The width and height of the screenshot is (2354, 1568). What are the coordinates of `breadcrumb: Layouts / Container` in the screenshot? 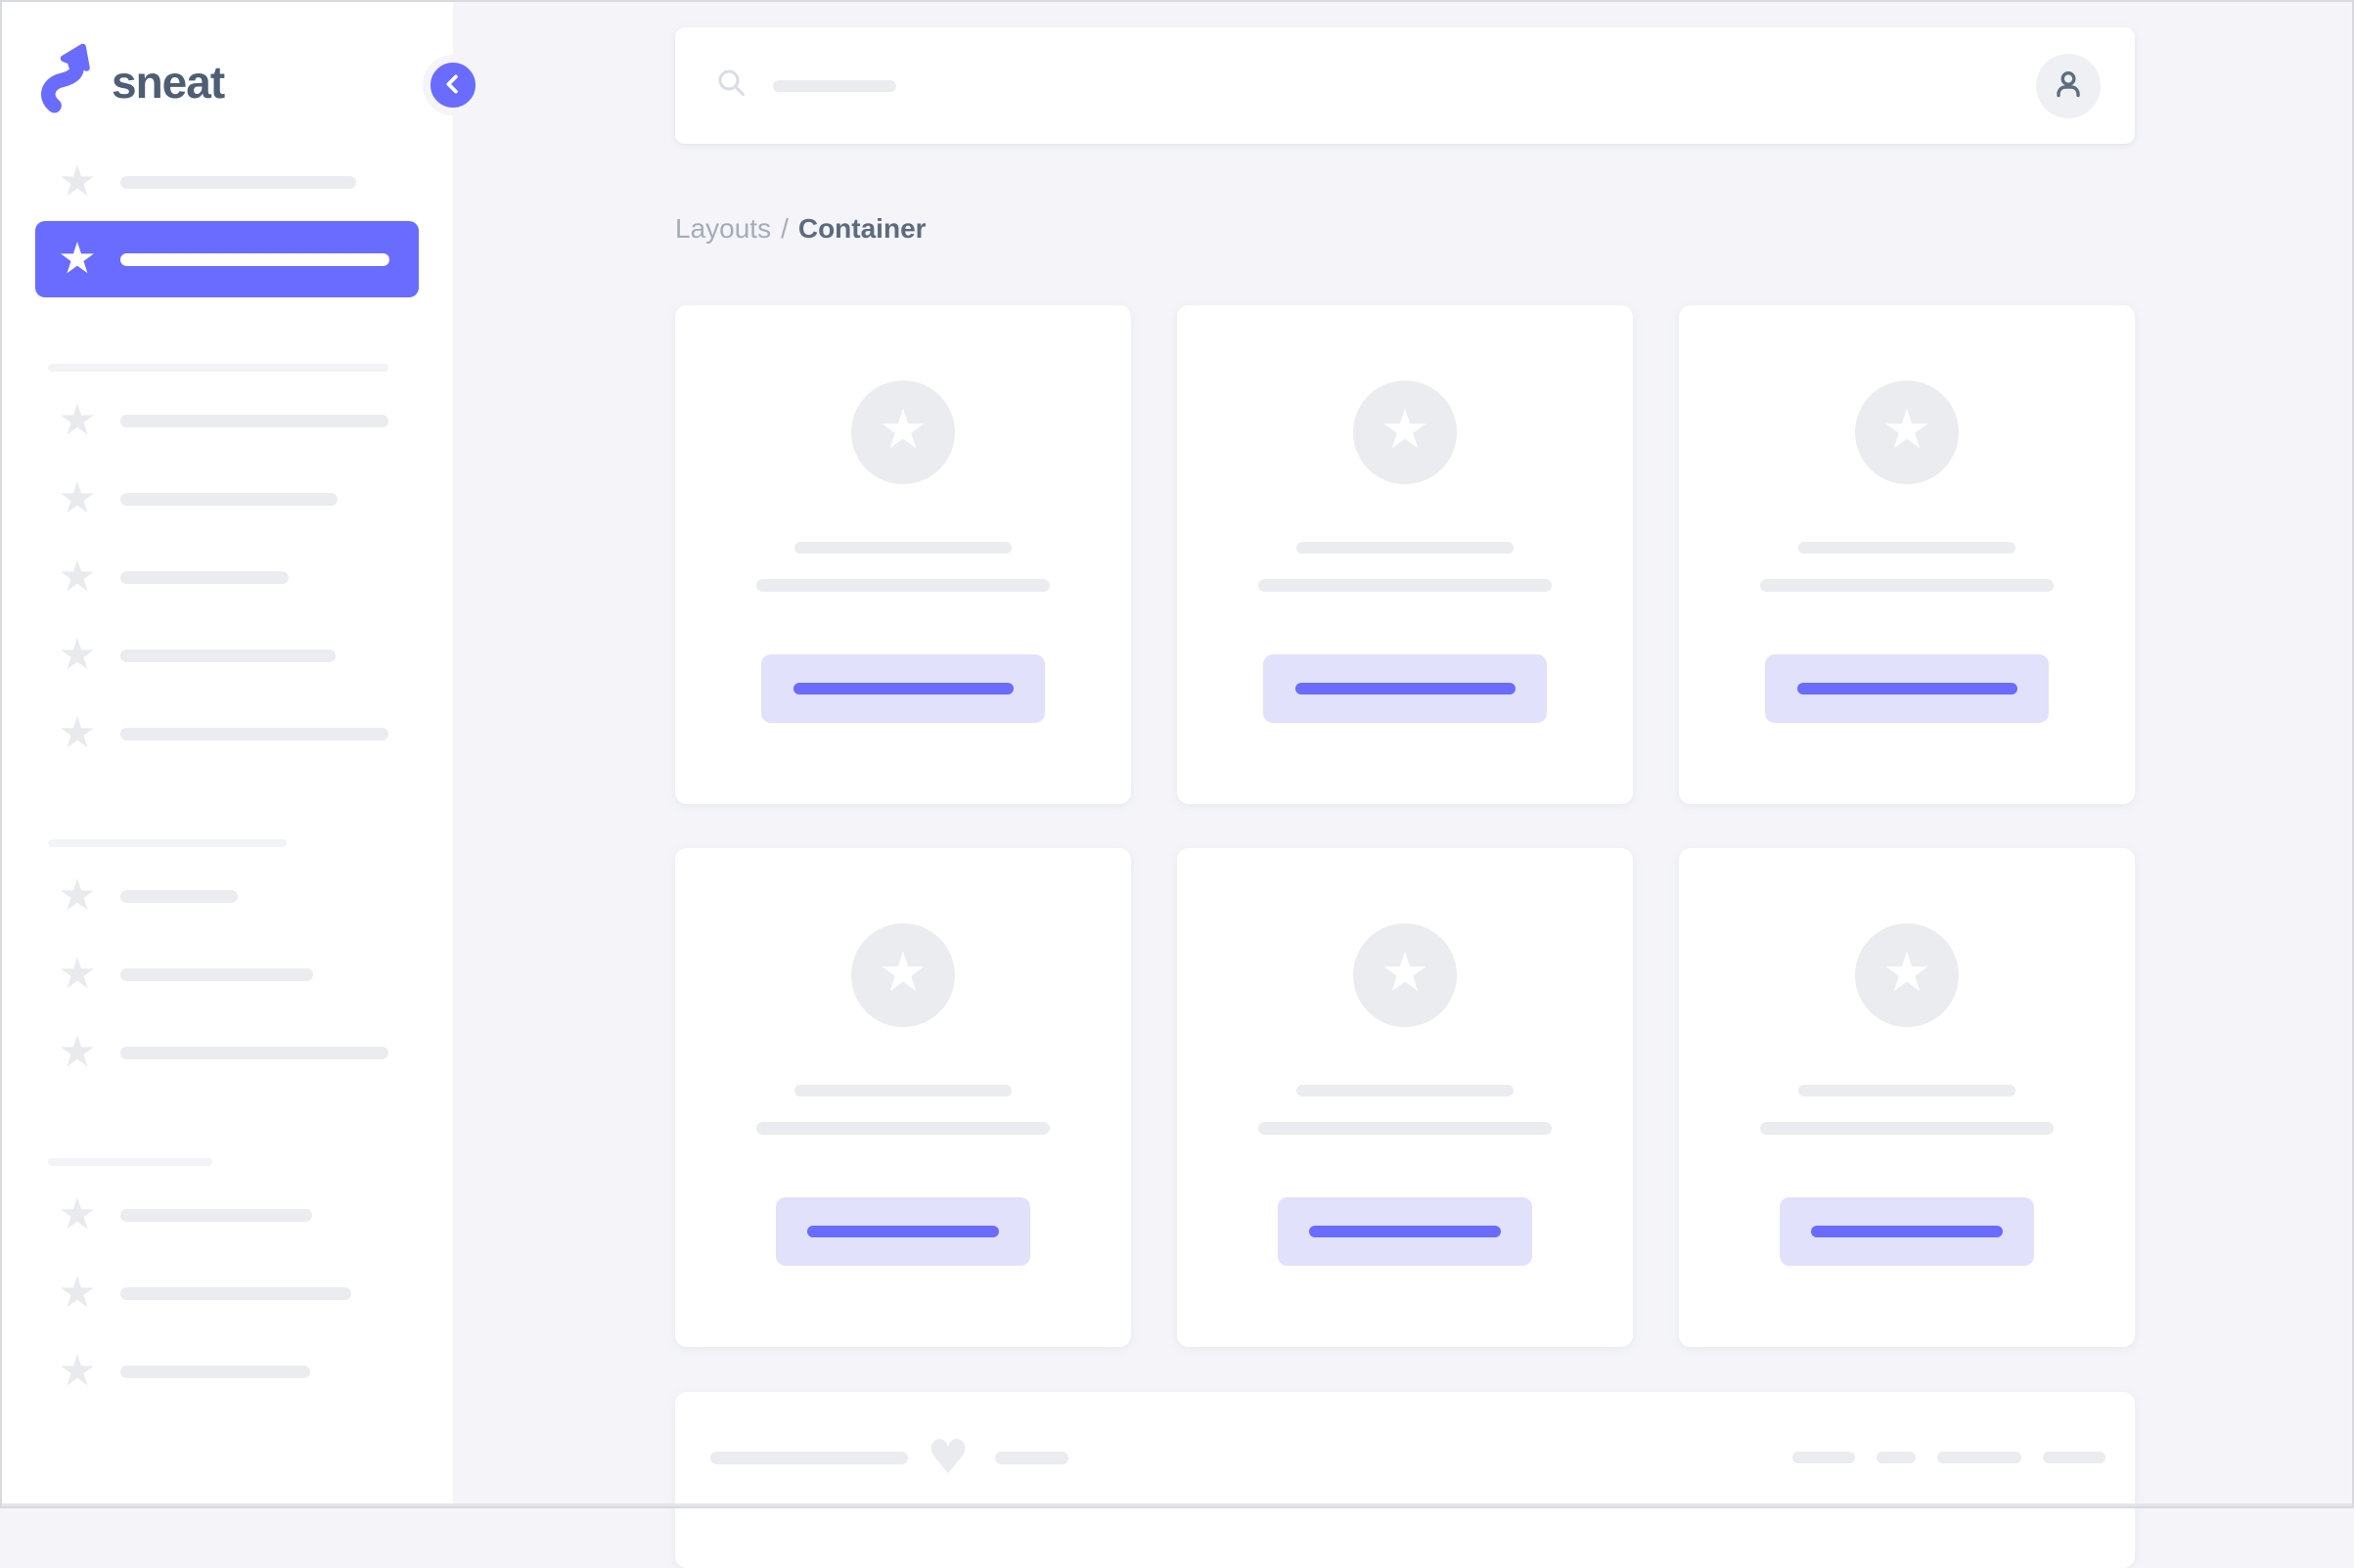 It's located at (801, 229).